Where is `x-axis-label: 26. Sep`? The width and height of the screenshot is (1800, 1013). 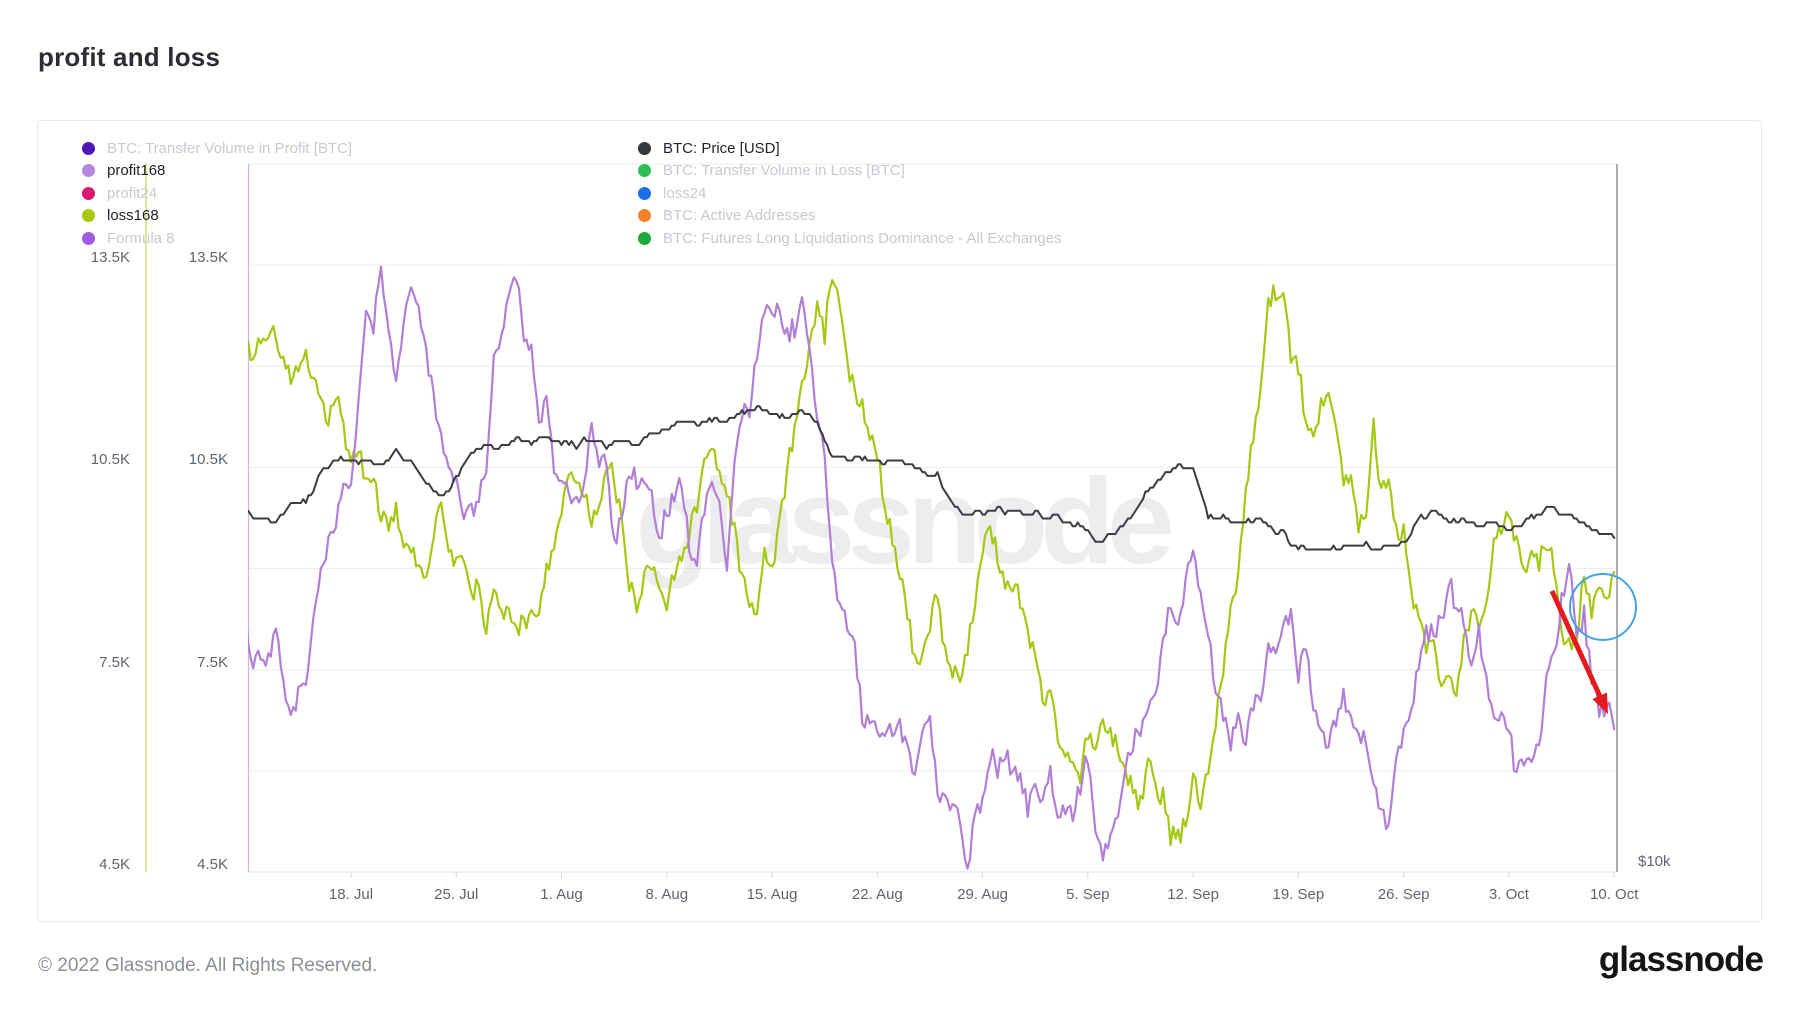
x-axis-label: 26. Sep is located at coordinates (1403, 894).